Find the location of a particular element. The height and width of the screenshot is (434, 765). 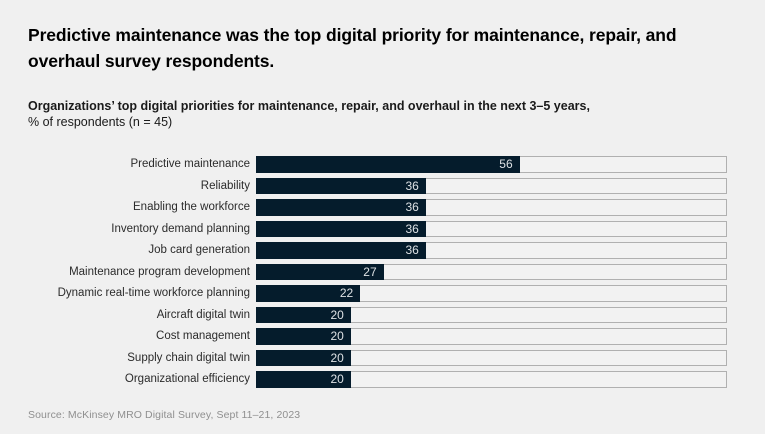

bar-row: Maintenance program development 27 is located at coordinates (380, 271).